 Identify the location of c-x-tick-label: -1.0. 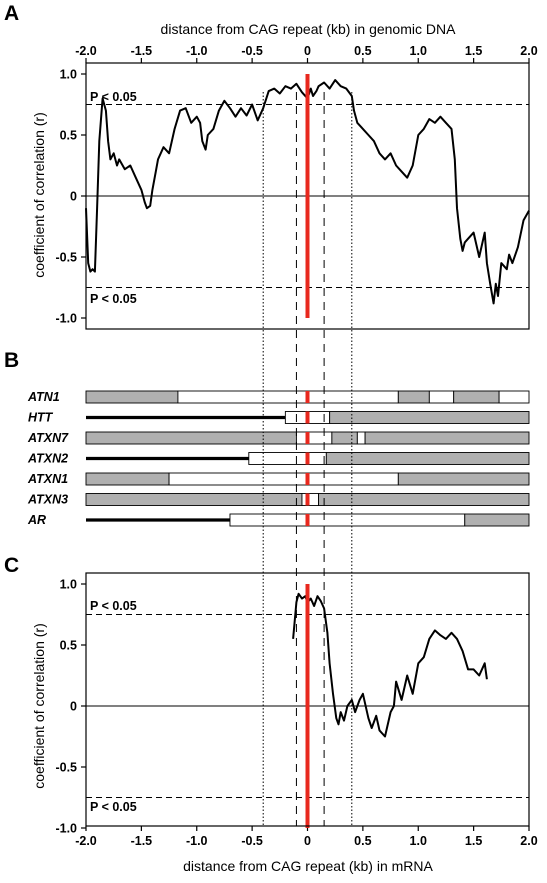
(197, 841).